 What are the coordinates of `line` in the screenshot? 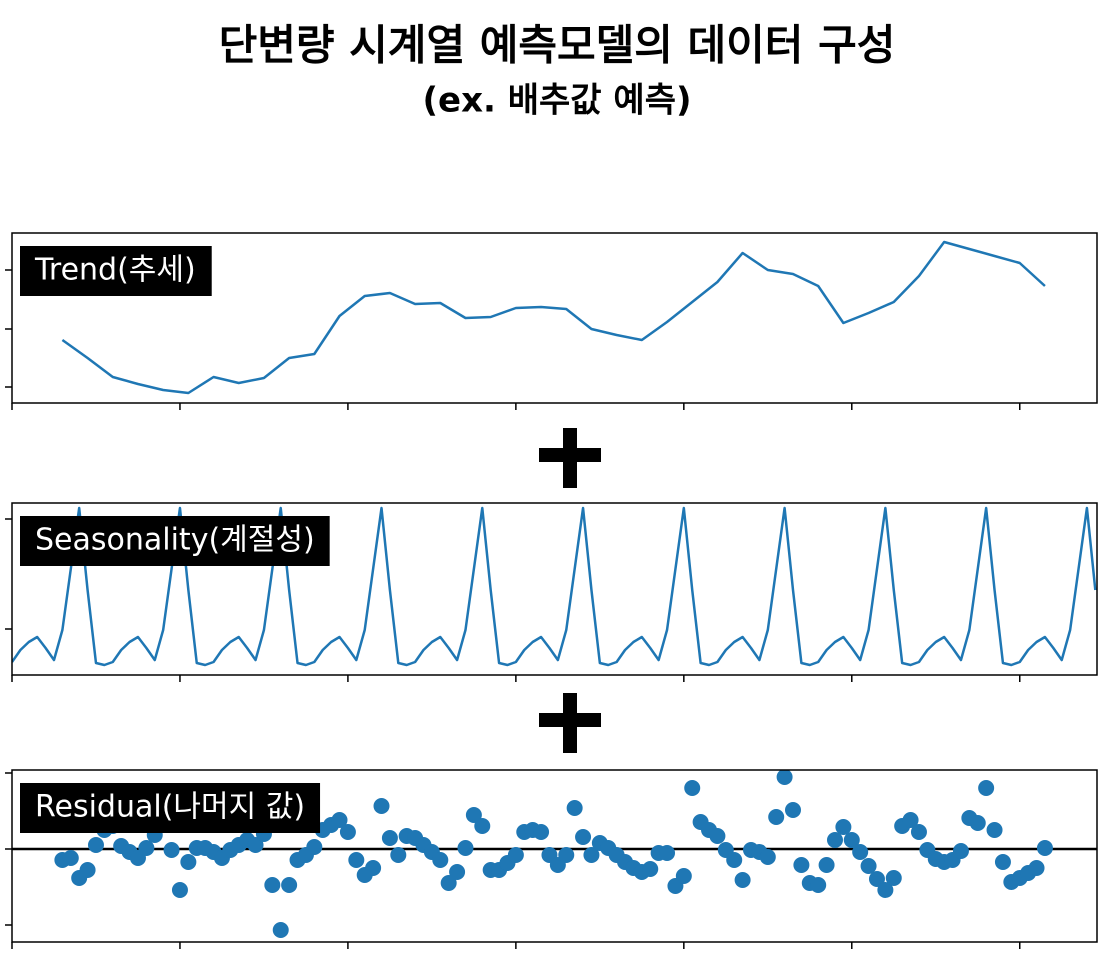 It's located at (553, 317).